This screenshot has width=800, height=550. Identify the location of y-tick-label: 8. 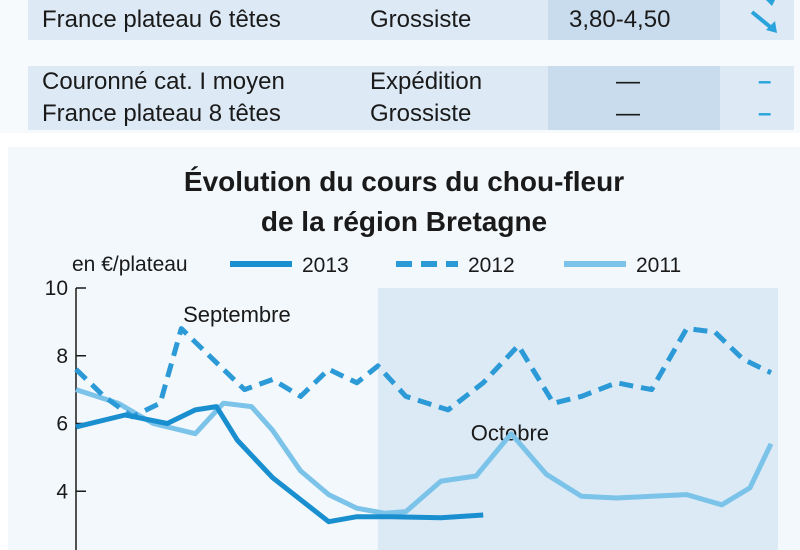
(62, 356).